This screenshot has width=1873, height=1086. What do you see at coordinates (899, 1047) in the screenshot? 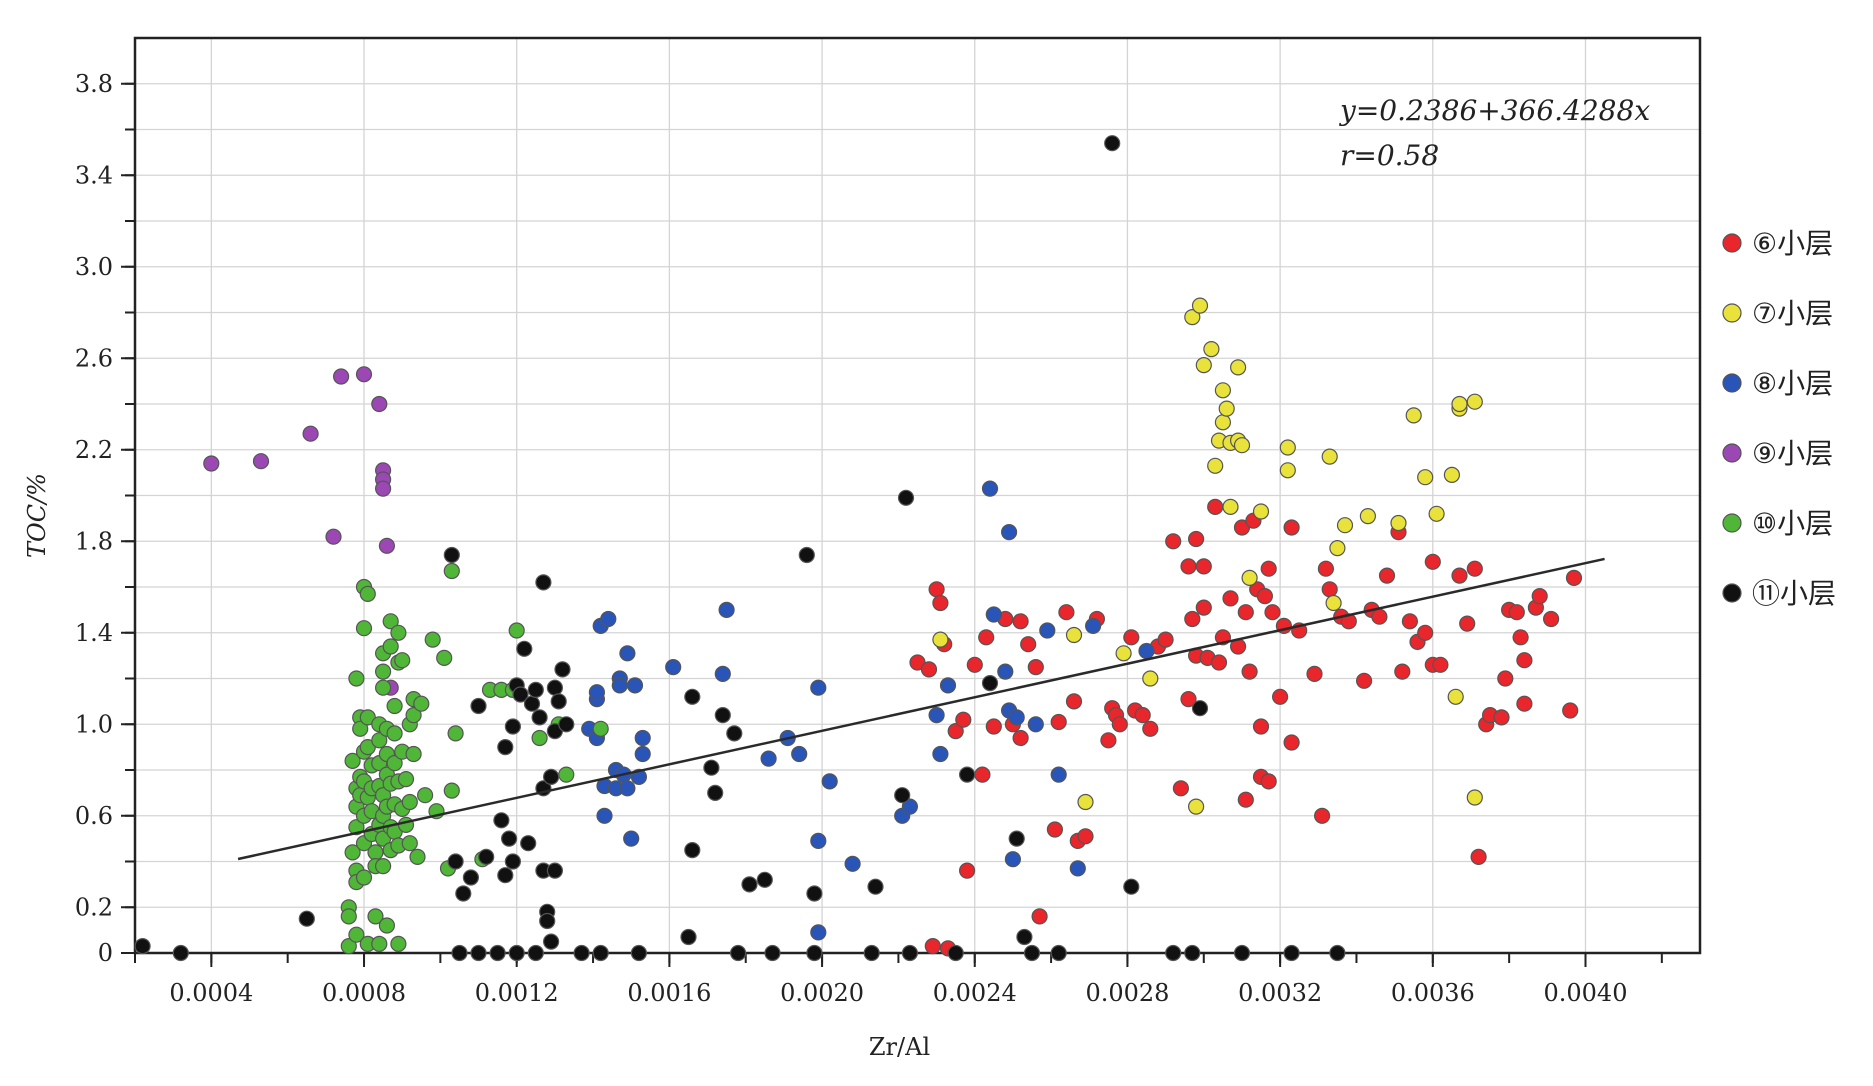
I see `x-axis-title: Zr/Al` at bounding box center [899, 1047].